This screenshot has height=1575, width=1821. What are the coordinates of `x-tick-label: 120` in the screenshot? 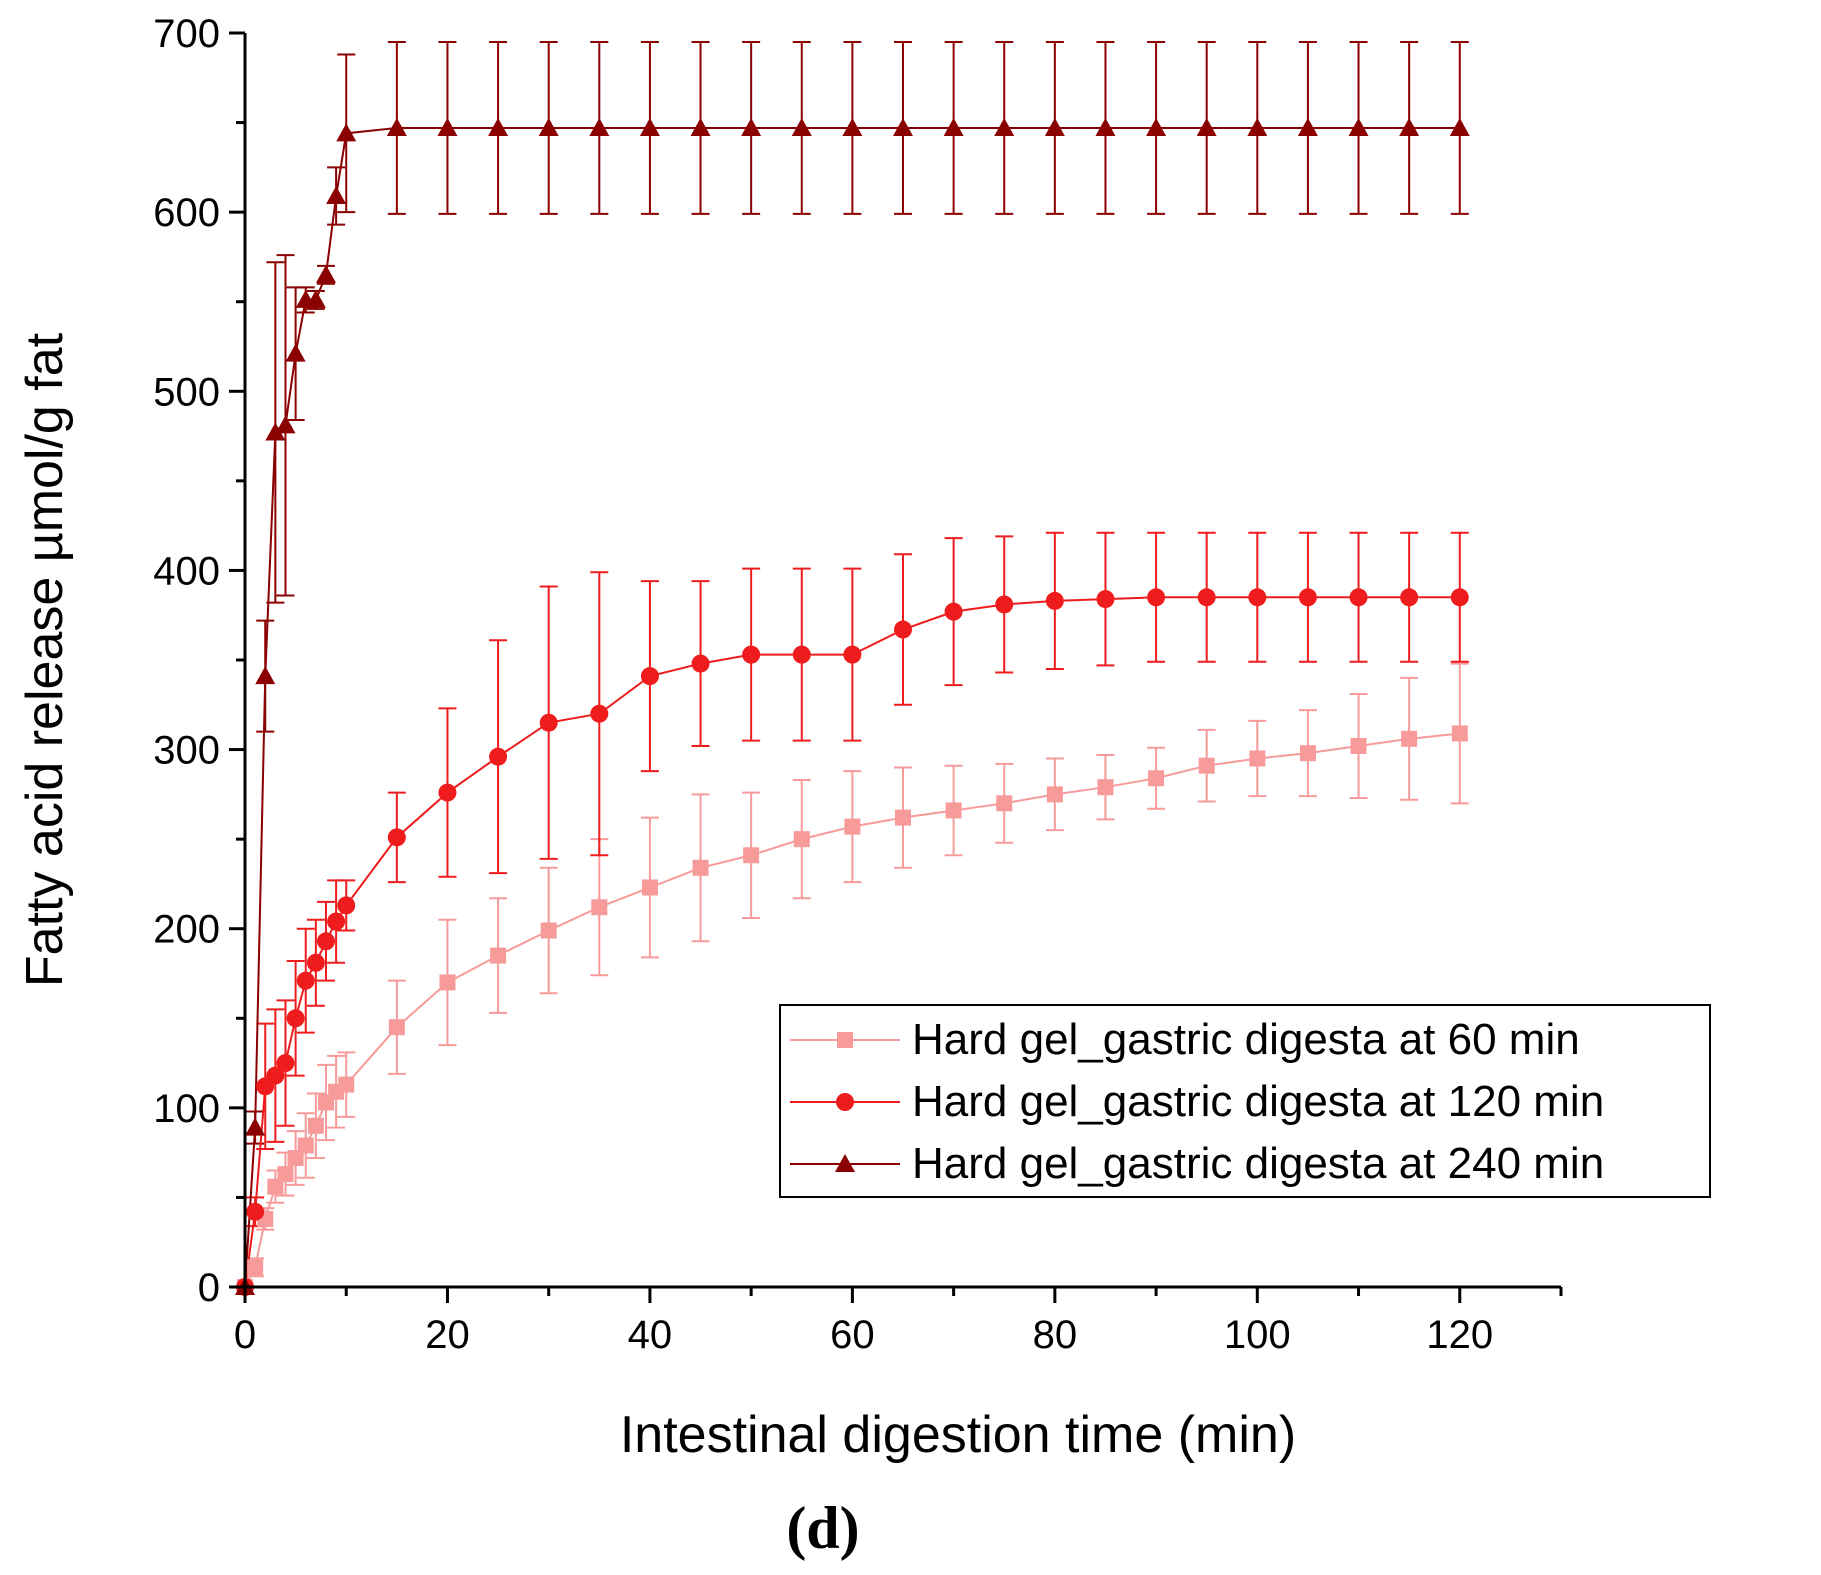 It's located at (1459, 1335).